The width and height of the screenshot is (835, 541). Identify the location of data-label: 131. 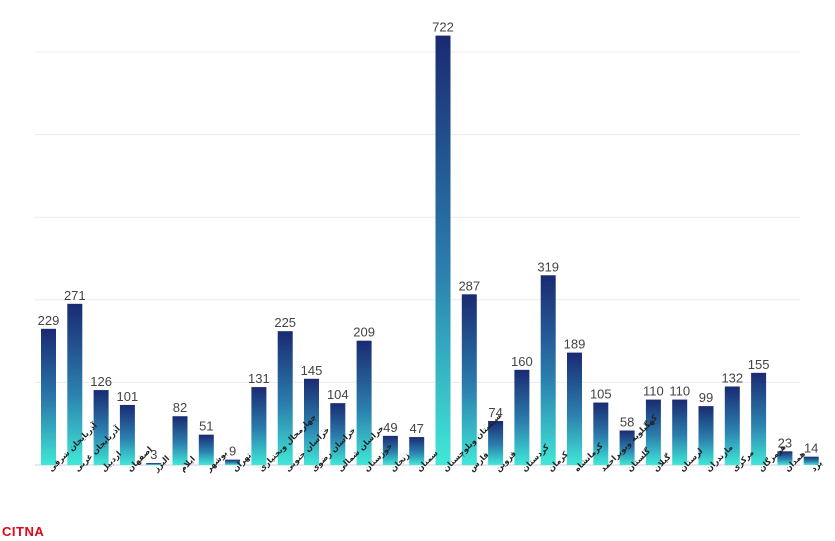
(259, 378).